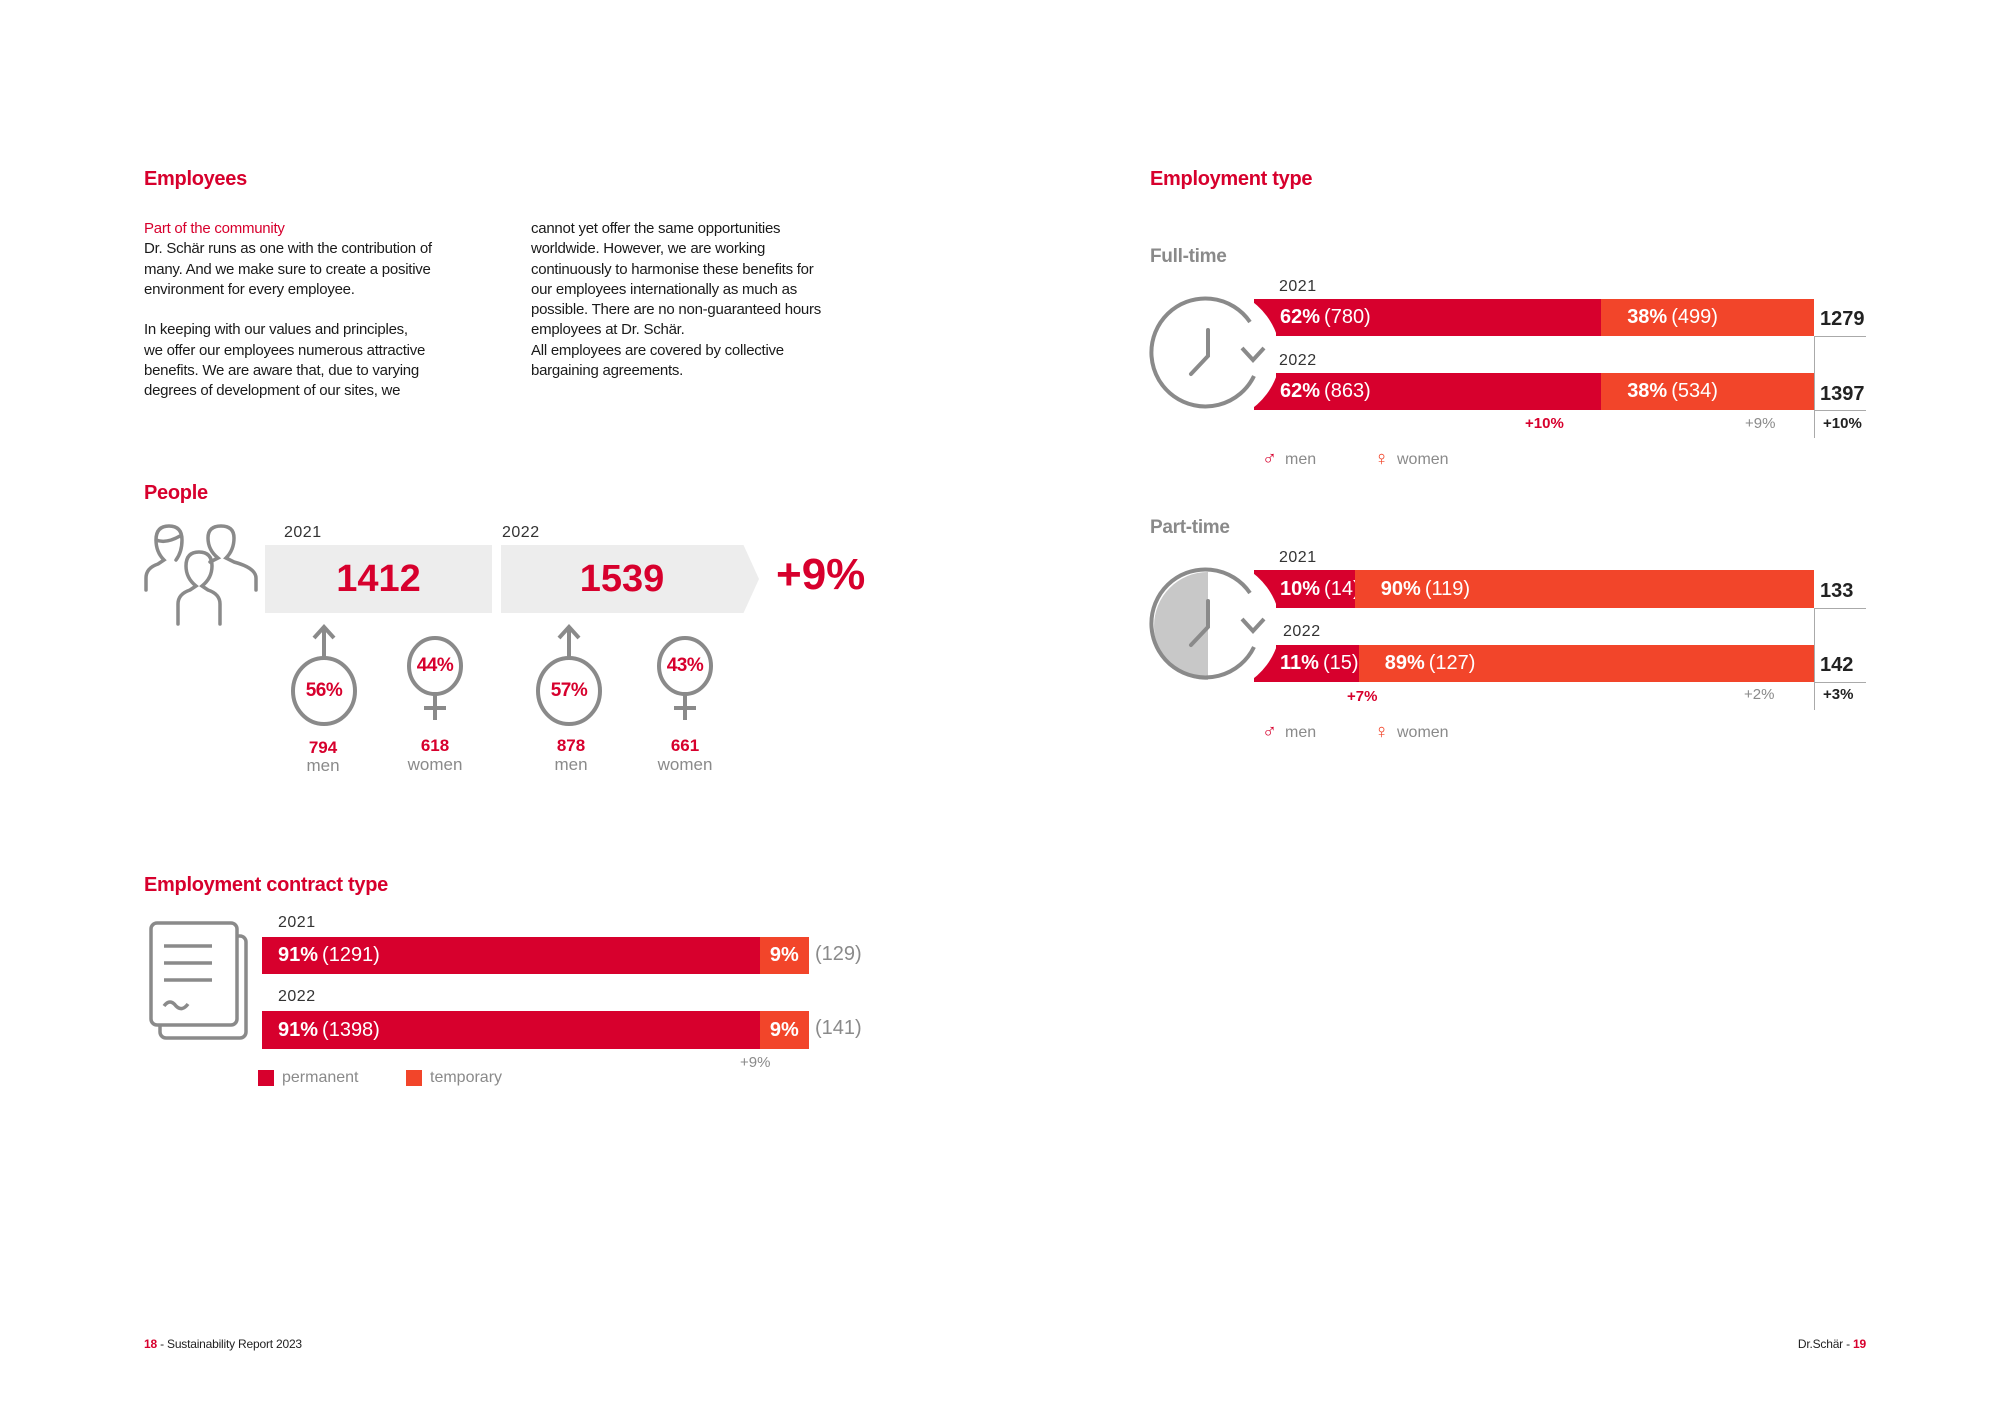 The height and width of the screenshot is (1415, 2000). What do you see at coordinates (1694, 317) in the screenshot?
I see `women-count: (499)` at bounding box center [1694, 317].